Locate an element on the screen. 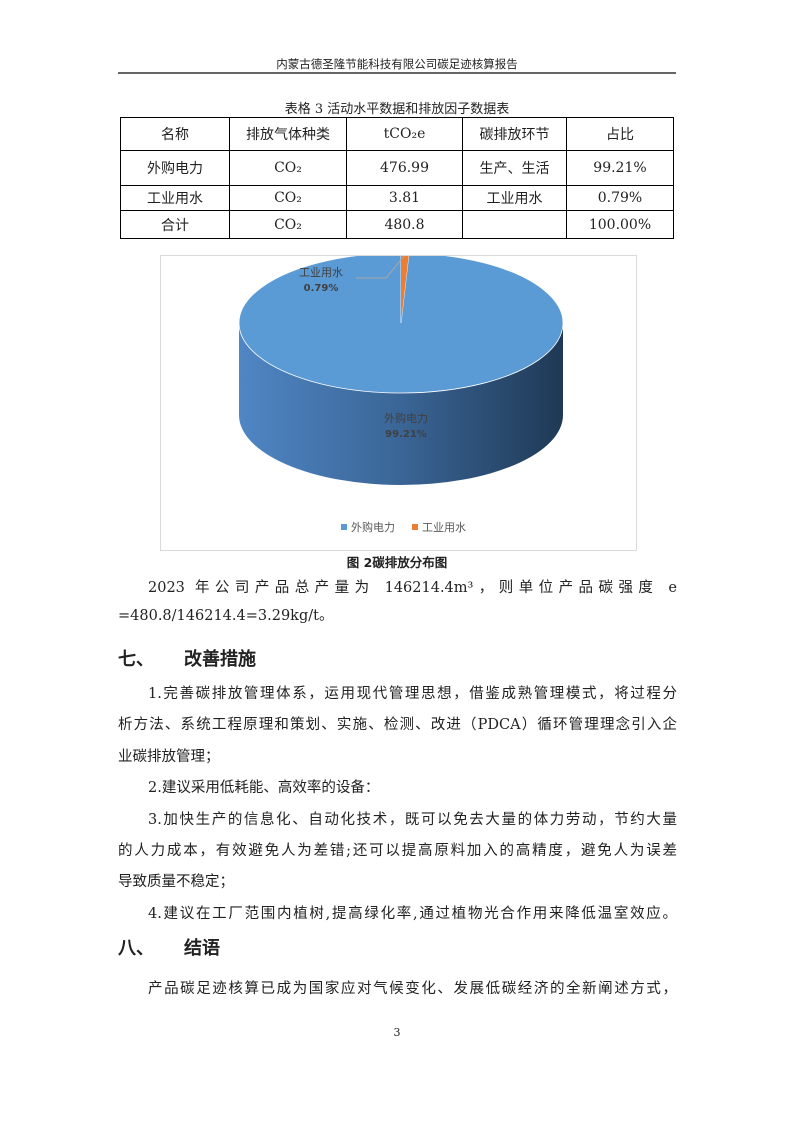  cell: 100.00% is located at coordinates (620, 224).